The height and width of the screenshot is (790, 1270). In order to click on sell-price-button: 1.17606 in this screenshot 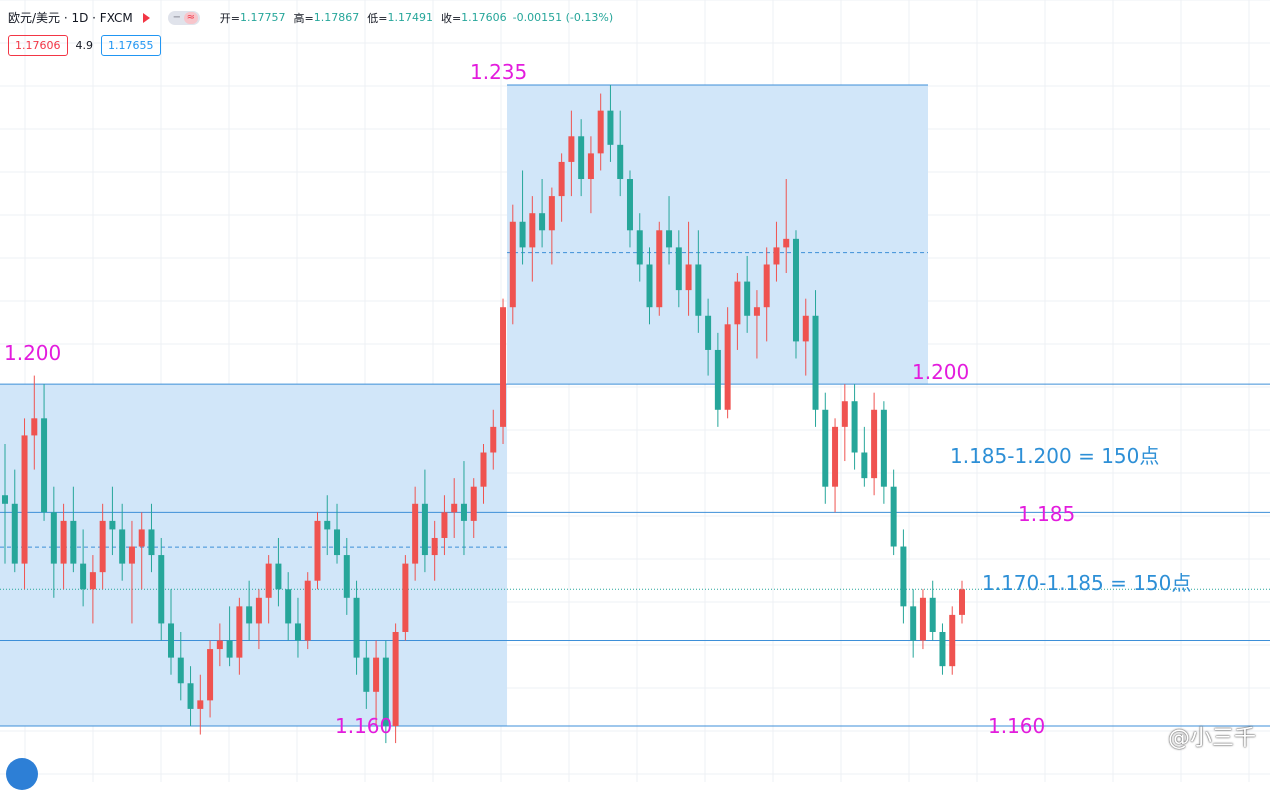, I will do `click(38, 45)`.